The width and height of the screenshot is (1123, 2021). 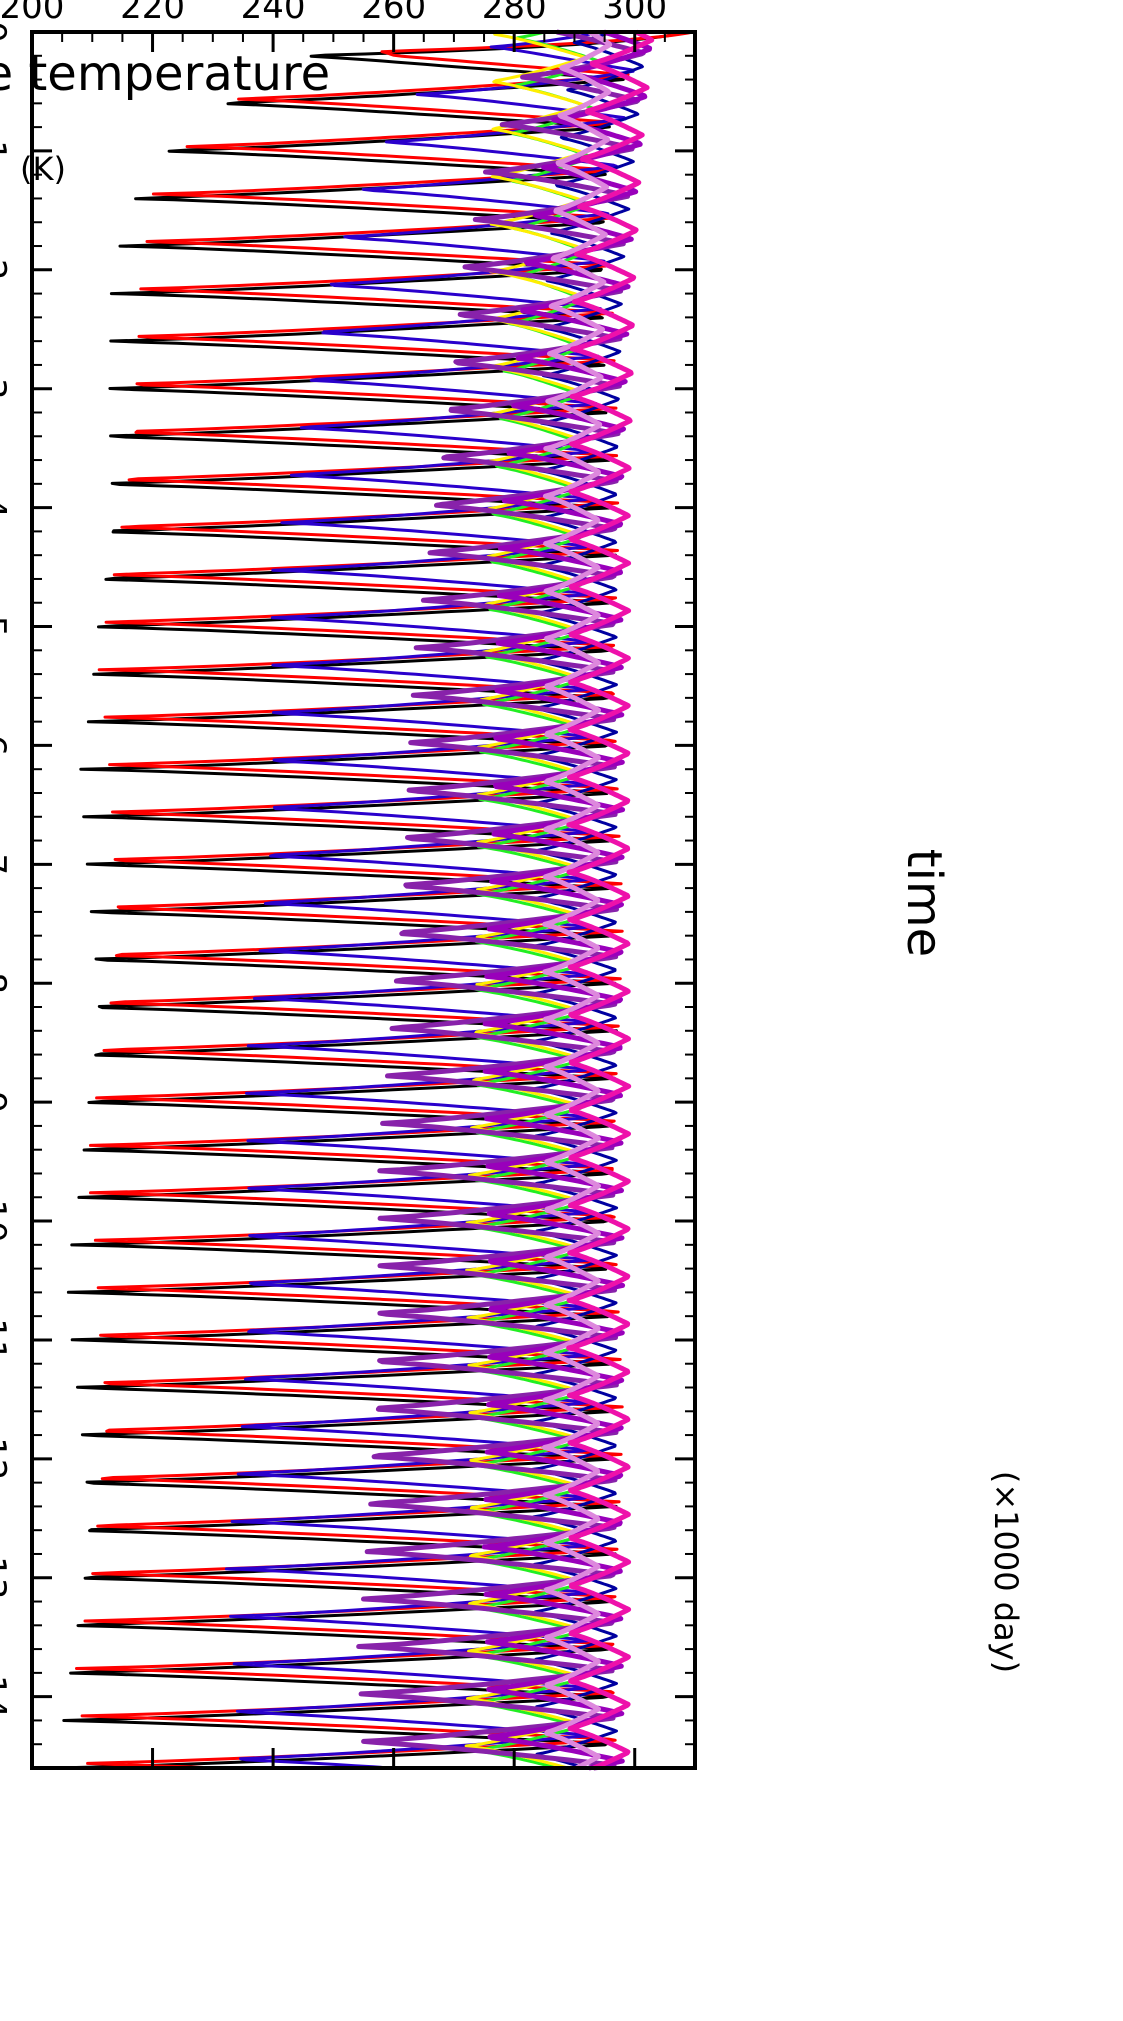 I want to click on x-tick-label: 1, so click(x=6, y=151).